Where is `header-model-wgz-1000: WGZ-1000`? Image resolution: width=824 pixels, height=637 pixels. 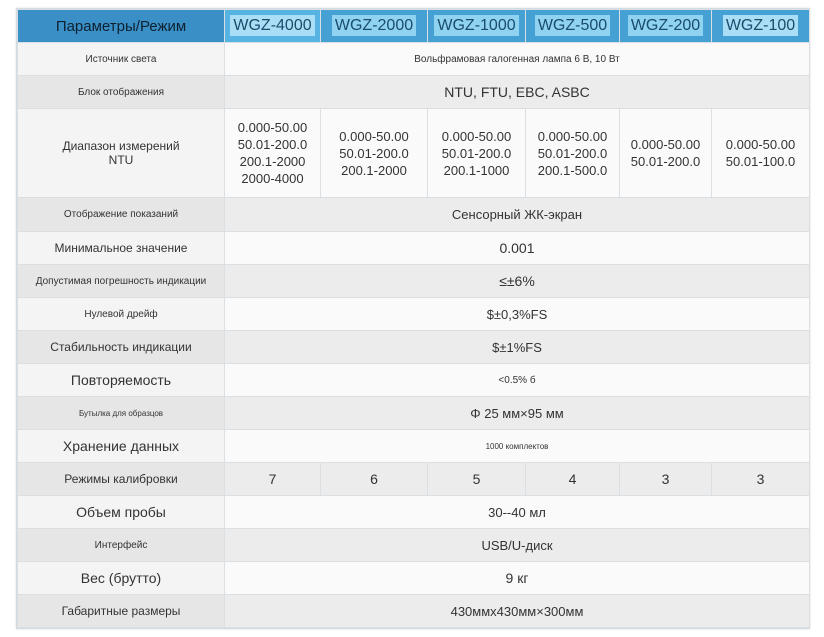 header-model-wgz-1000: WGZ-1000 is located at coordinates (476, 26).